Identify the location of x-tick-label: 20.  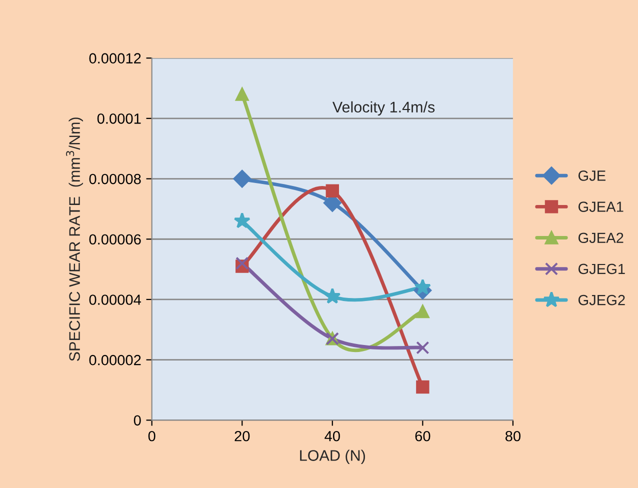
(242, 436).